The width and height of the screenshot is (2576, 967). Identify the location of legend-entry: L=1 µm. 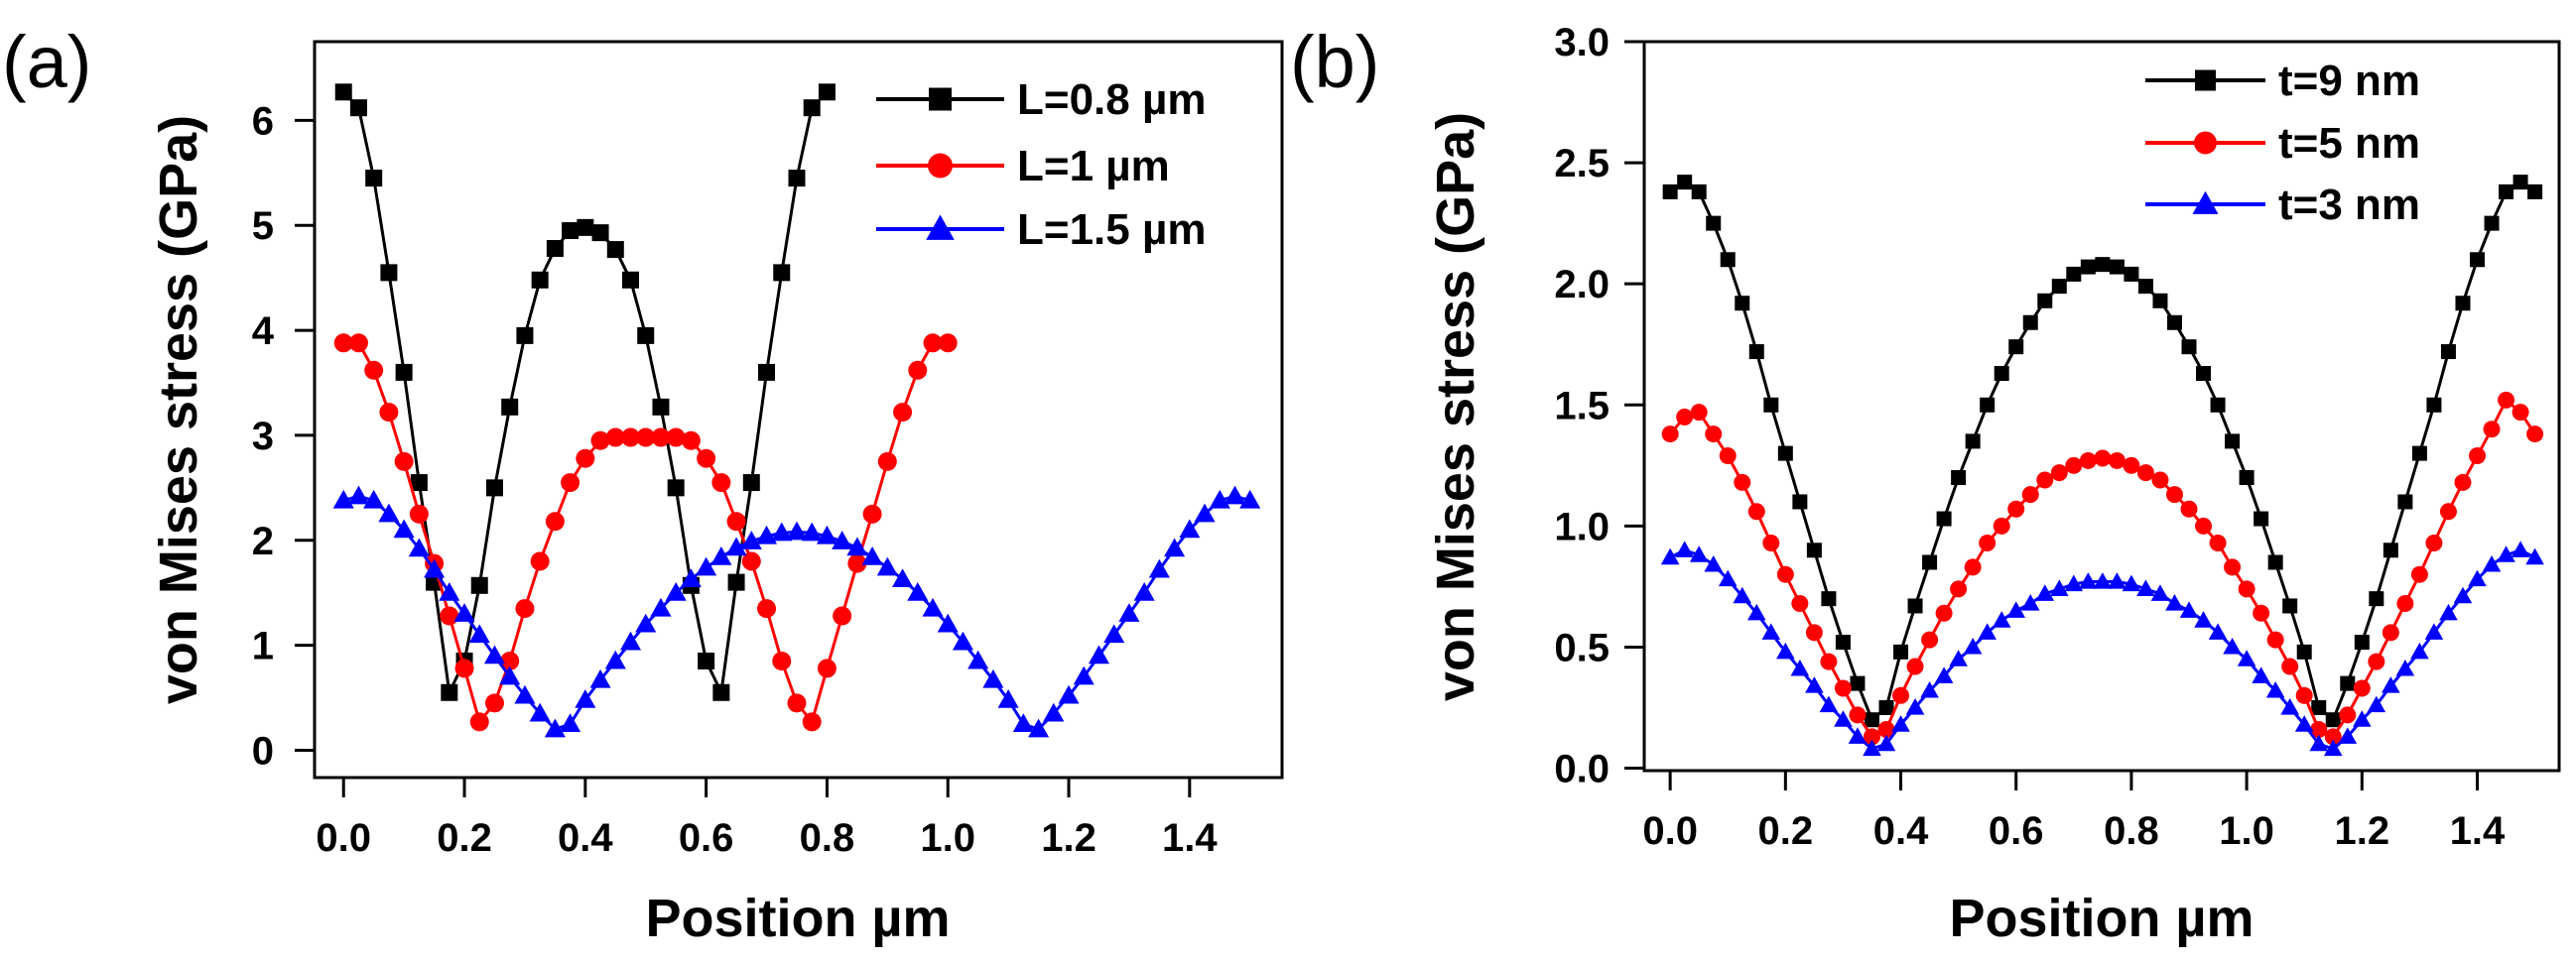
(1023, 166).